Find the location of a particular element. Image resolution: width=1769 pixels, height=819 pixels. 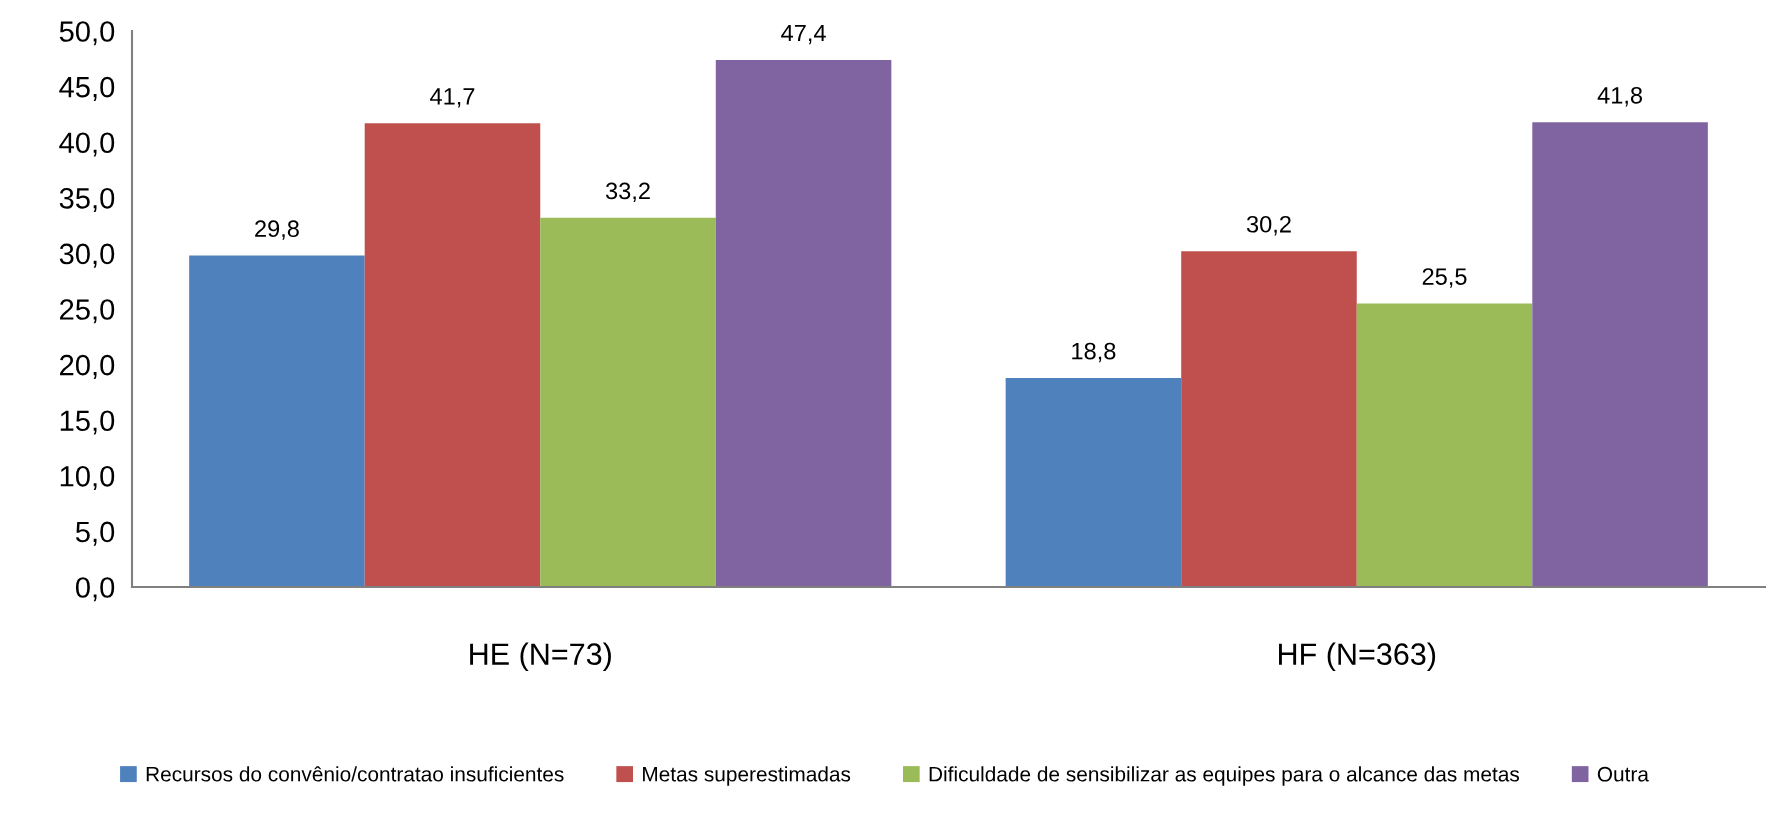

x-tick-label: HF (N=363) is located at coordinates (1357, 657).